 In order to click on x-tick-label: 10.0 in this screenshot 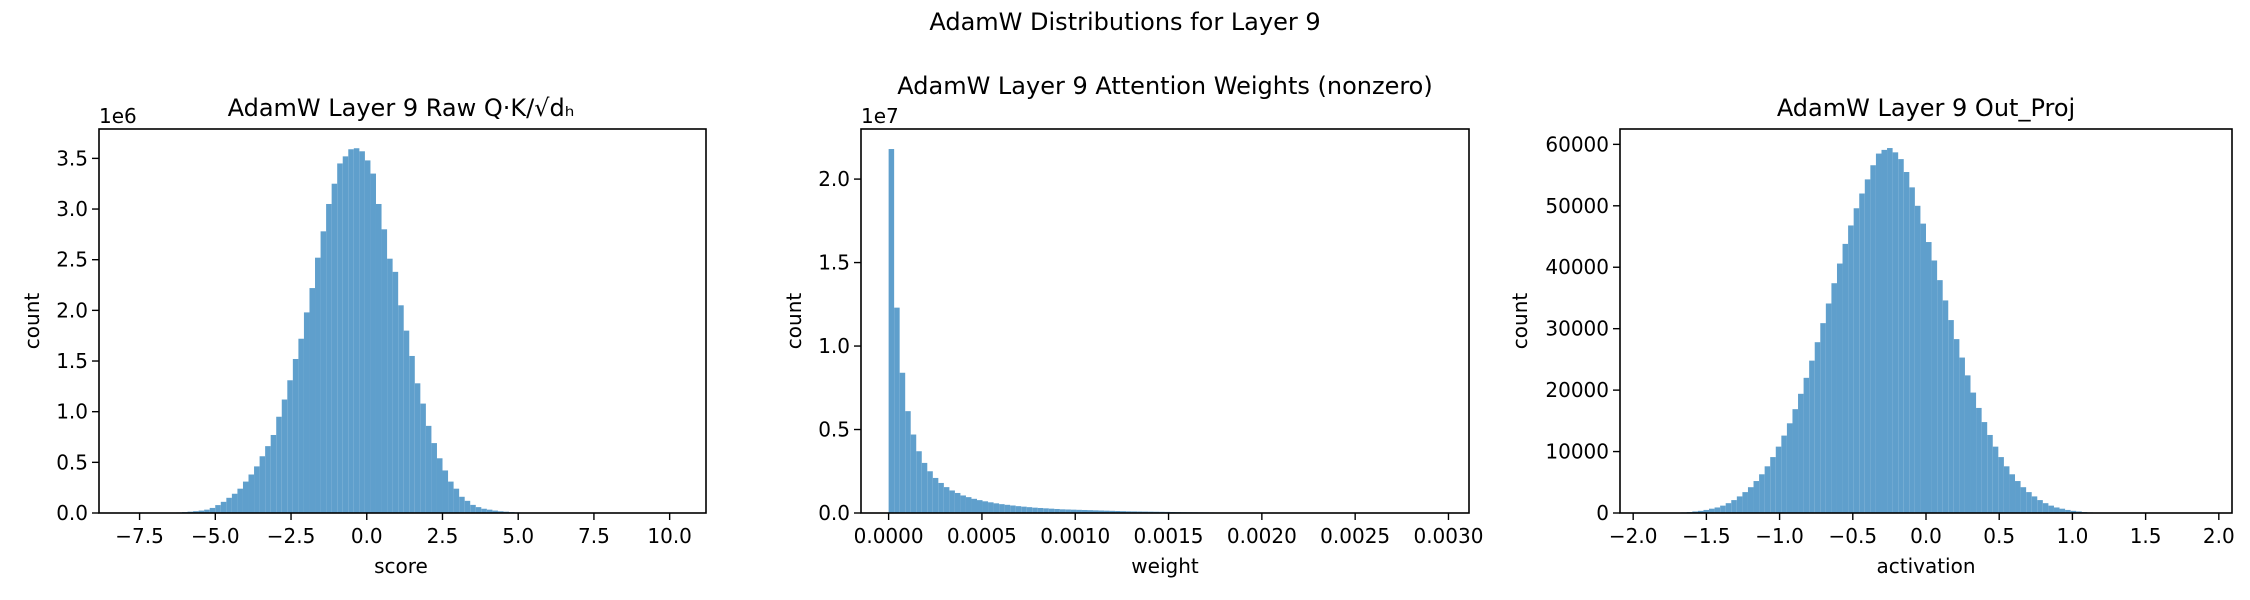, I will do `click(669, 536)`.